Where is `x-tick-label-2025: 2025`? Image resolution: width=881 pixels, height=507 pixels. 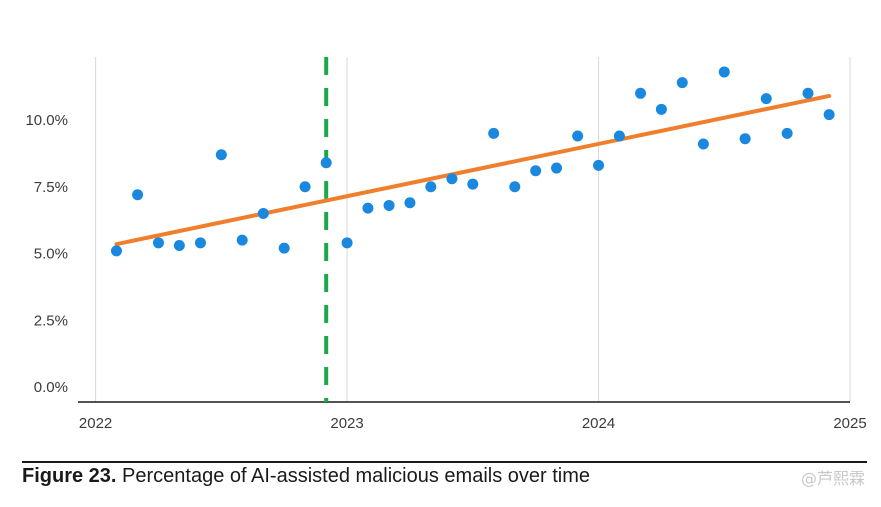 x-tick-label-2025: 2025 is located at coordinates (849, 423).